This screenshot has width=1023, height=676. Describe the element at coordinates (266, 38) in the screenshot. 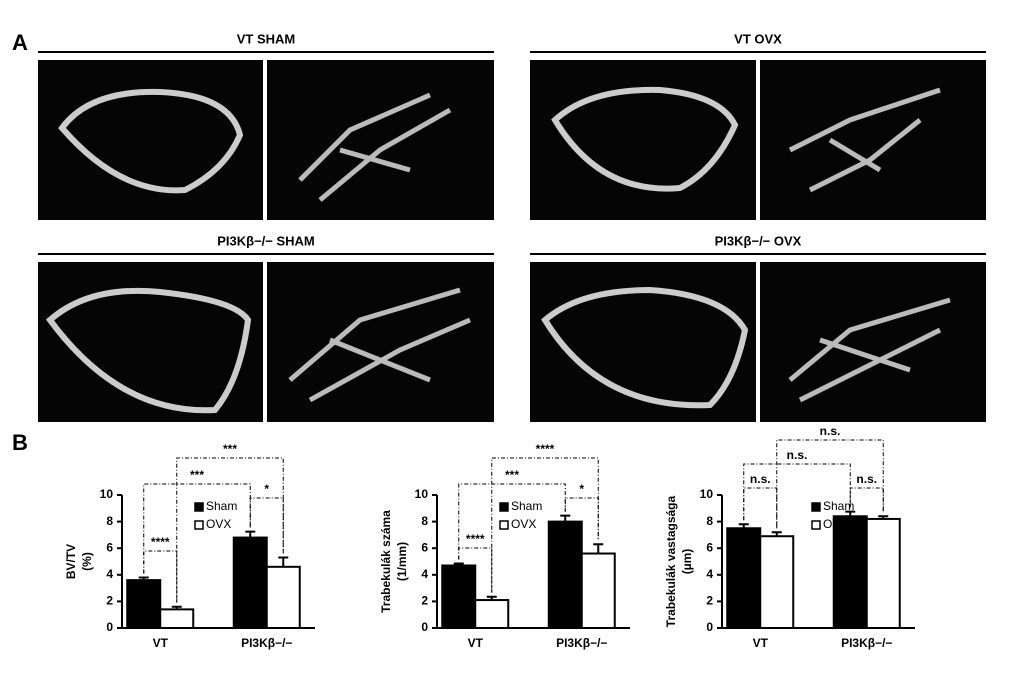

I see `group-title: VT SHAM` at that location.